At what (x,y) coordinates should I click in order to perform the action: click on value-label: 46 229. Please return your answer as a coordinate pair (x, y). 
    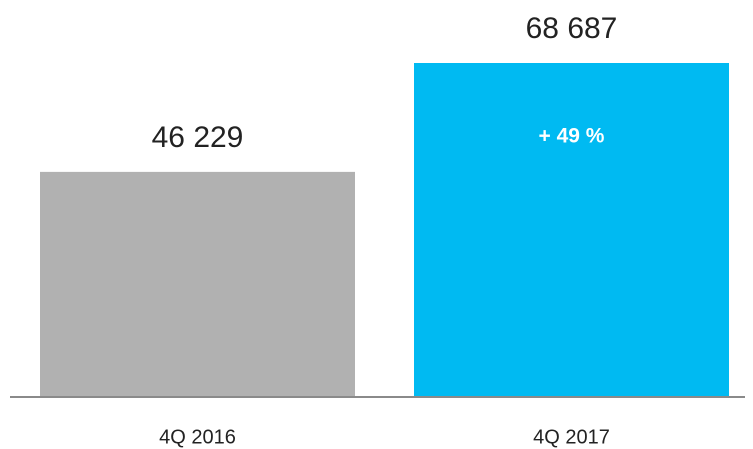
    Looking at the image, I should click on (198, 137).